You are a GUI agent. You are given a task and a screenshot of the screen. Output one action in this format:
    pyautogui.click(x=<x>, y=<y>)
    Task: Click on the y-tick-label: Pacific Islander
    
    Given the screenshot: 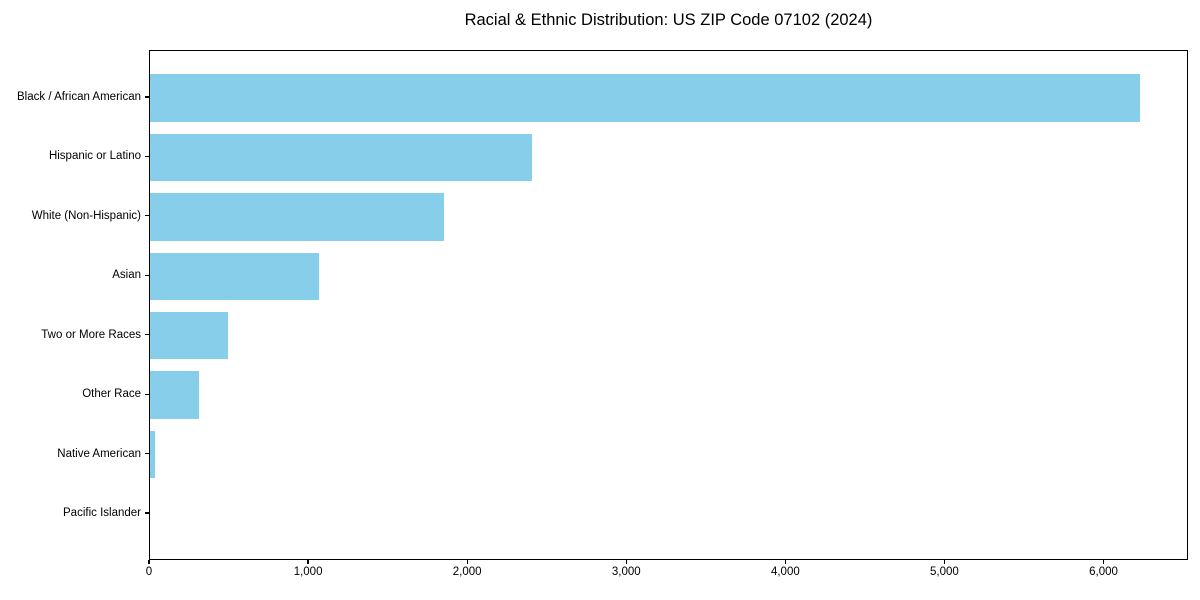 What is the action you would take?
    pyautogui.click(x=102, y=513)
    